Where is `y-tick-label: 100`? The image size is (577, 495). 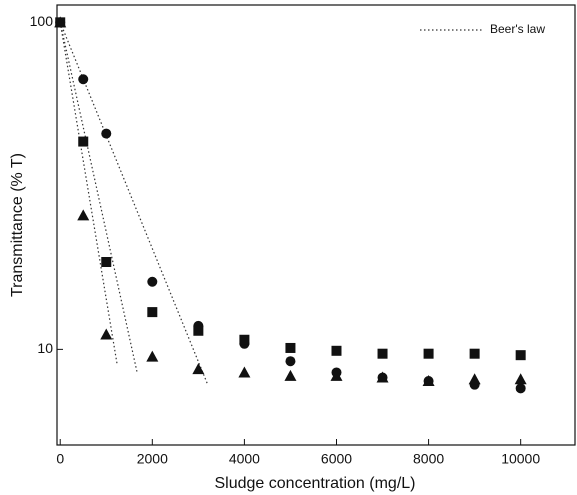 y-tick-label: 100 is located at coordinates (42, 21).